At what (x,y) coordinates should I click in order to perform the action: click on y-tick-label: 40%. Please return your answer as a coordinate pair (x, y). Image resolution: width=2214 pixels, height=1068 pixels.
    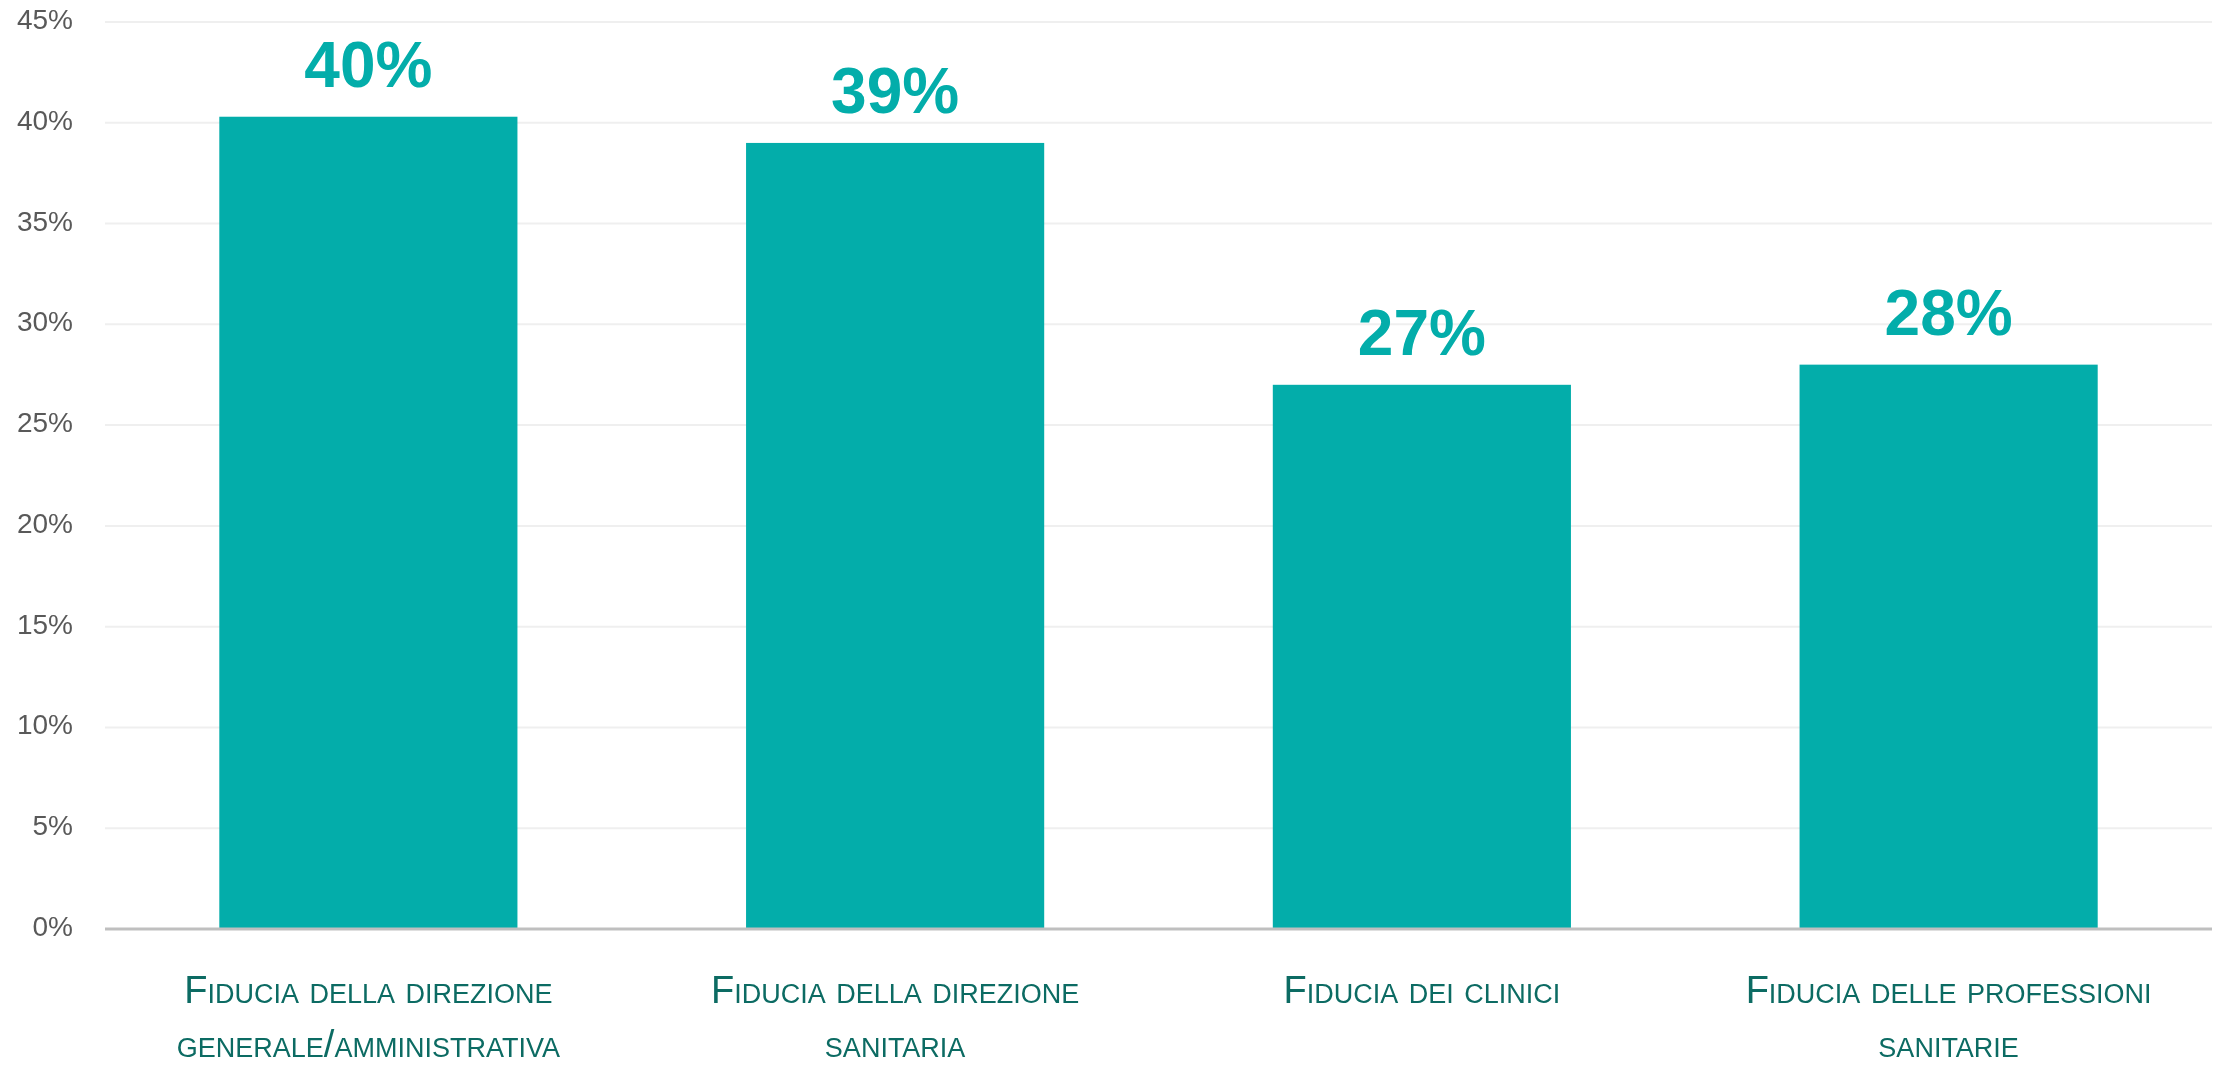
    Looking at the image, I should click on (44, 121).